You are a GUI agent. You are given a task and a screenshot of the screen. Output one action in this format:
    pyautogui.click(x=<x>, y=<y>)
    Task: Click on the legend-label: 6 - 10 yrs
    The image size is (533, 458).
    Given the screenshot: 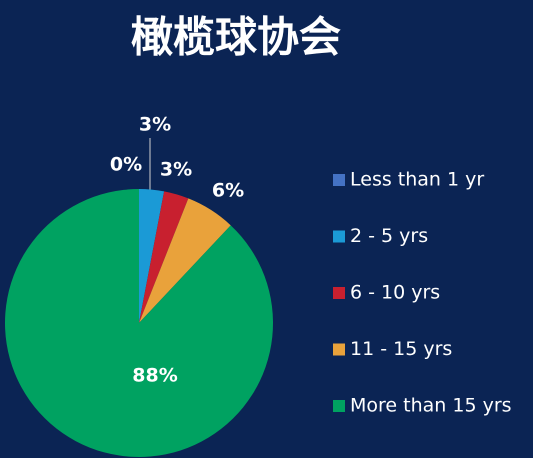 What is the action you would take?
    pyautogui.click(x=395, y=293)
    